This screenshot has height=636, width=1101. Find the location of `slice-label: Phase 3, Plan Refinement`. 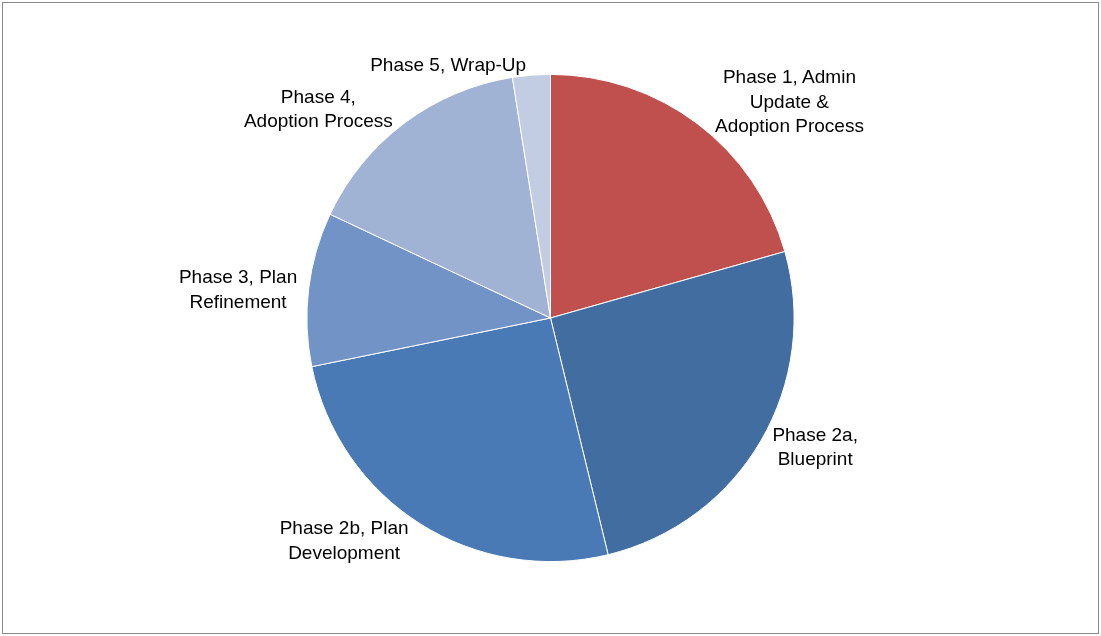

slice-label: Phase 3, Plan Refinement is located at coordinates (238, 288).